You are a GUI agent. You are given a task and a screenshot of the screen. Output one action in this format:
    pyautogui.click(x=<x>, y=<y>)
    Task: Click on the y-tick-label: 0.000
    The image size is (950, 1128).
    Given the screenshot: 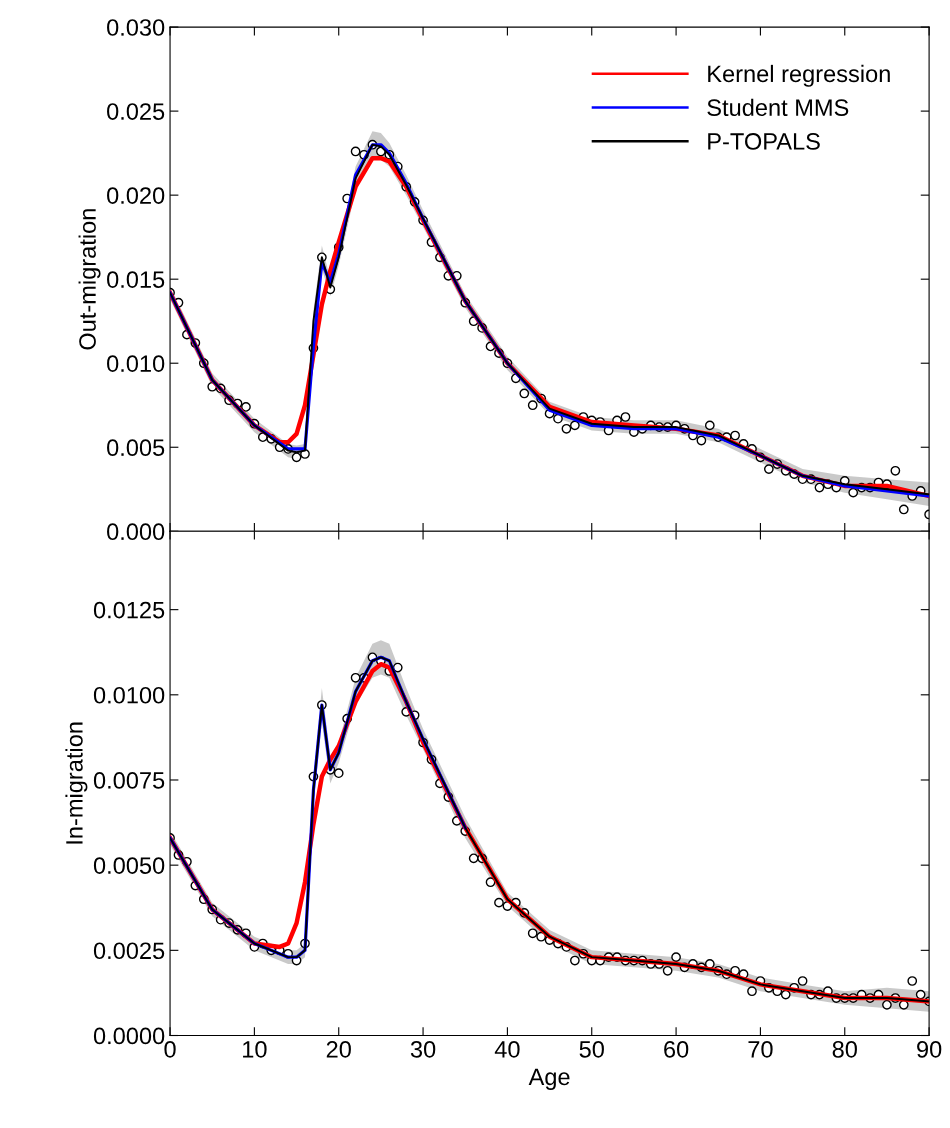 What is the action you would take?
    pyautogui.click(x=136, y=532)
    